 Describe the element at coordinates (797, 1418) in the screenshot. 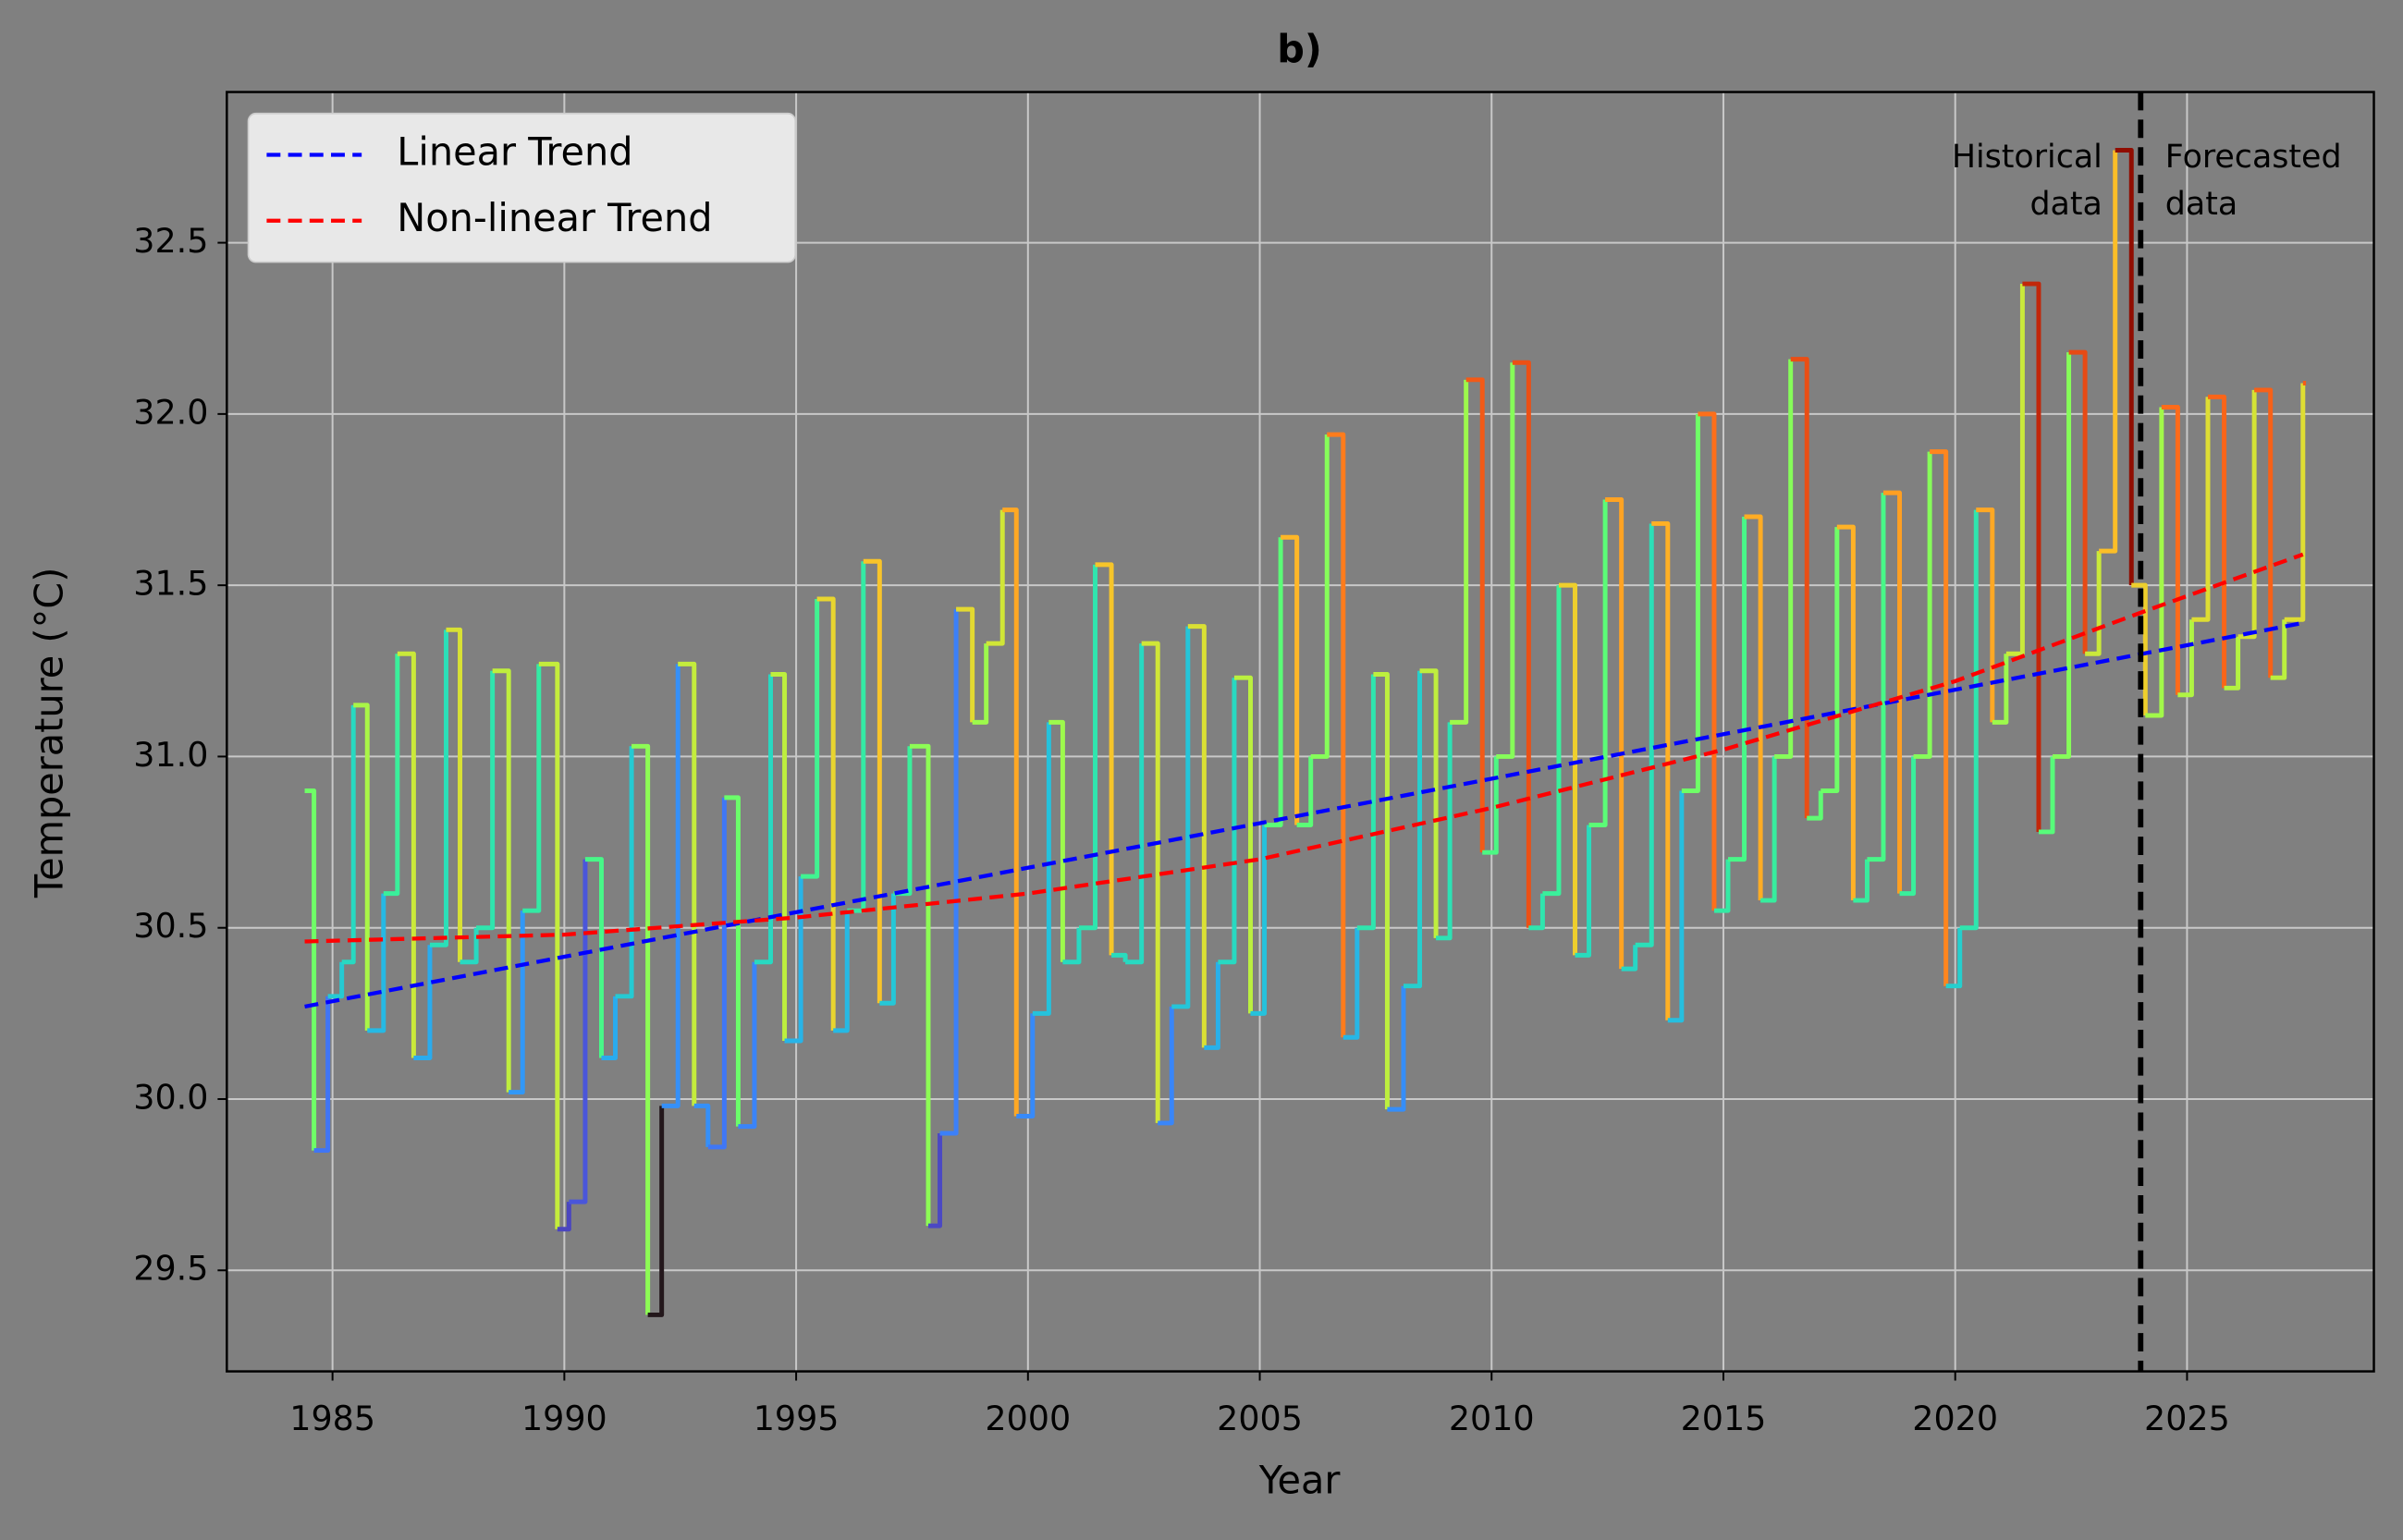

I see `x-tick-label: 1995` at that location.